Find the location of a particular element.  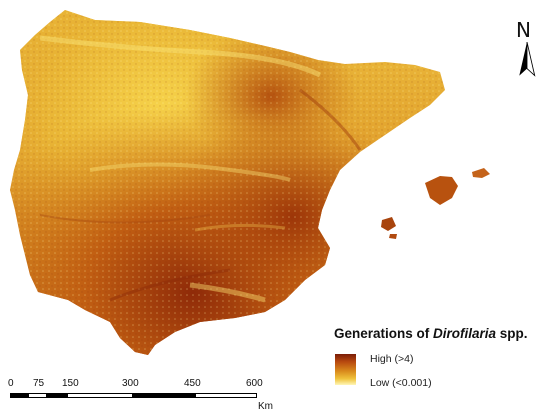

legend-title-suffix: spp. is located at coordinates (512, 333).